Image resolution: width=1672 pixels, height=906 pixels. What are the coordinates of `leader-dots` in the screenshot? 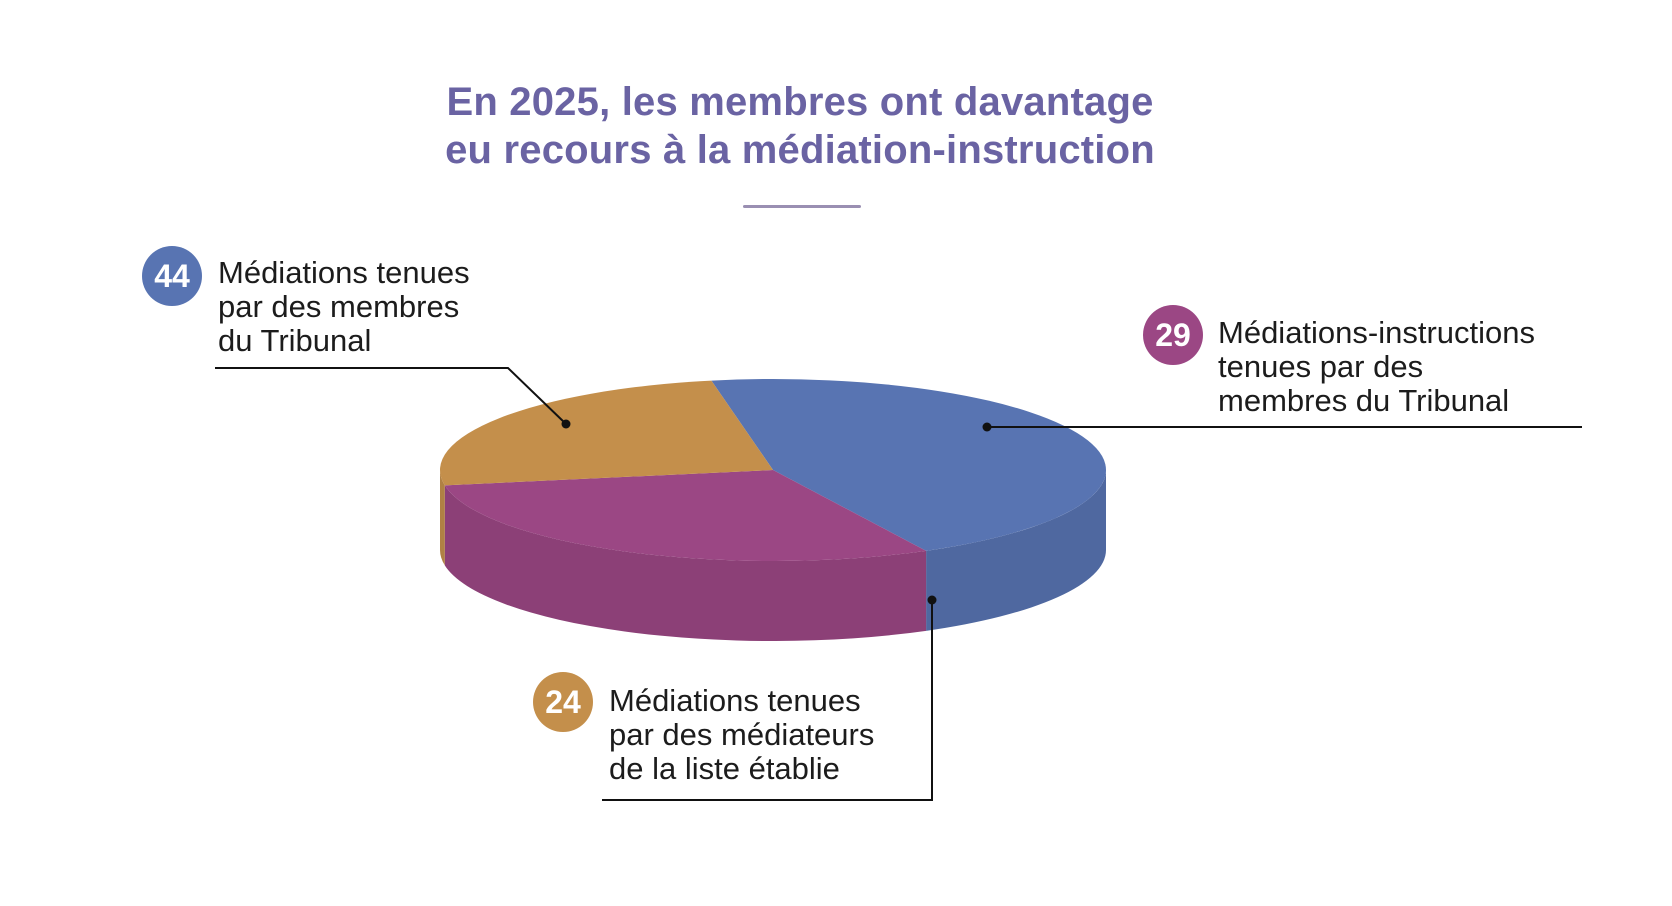 It's located at (776, 512).